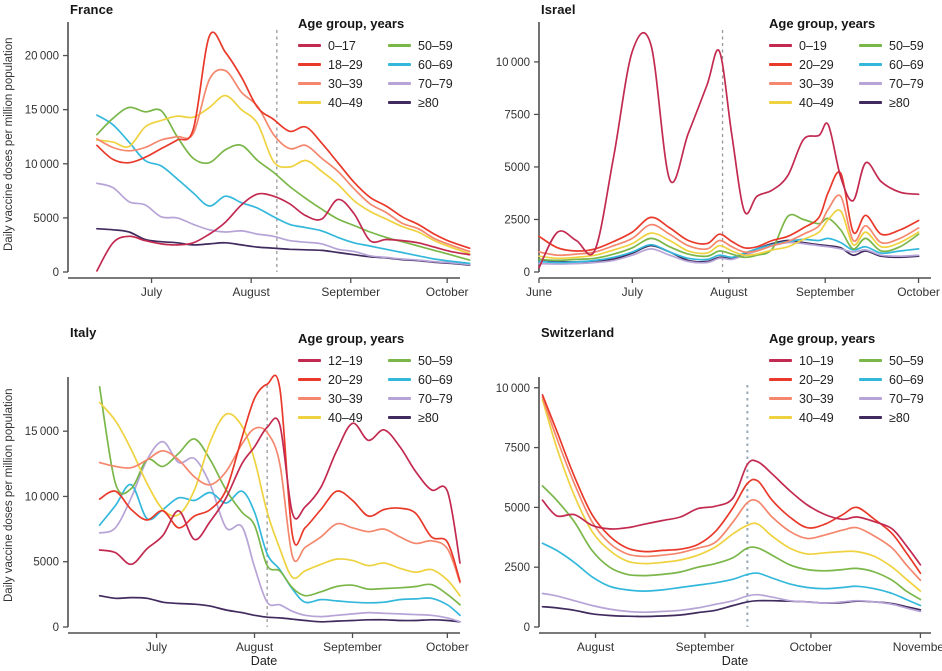 This screenshot has width=942, height=671. Describe the element at coordinates (917, 647) in the screenshot. I see `svg-text: November` at that location.